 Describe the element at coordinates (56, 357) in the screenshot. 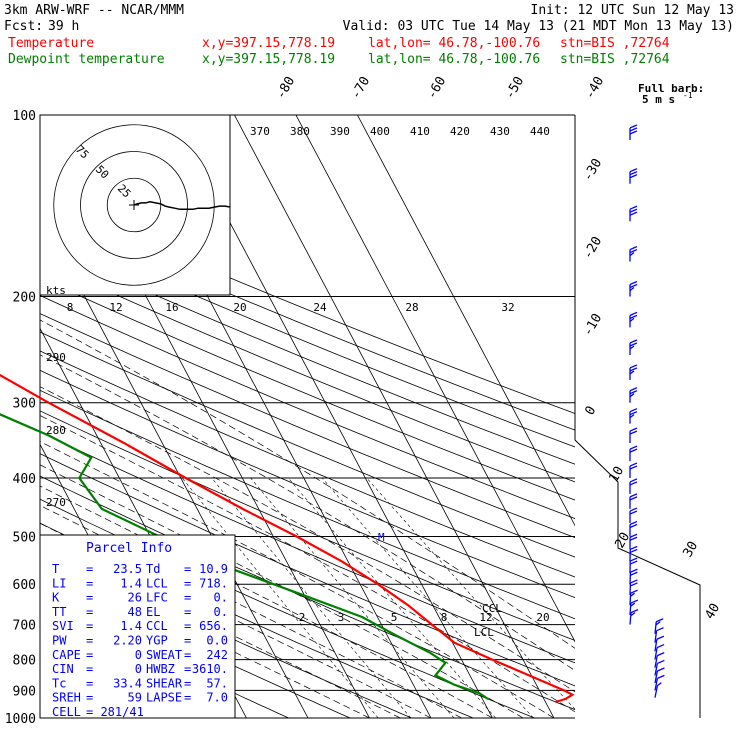

I see `theta-side-label: 290` at that location.